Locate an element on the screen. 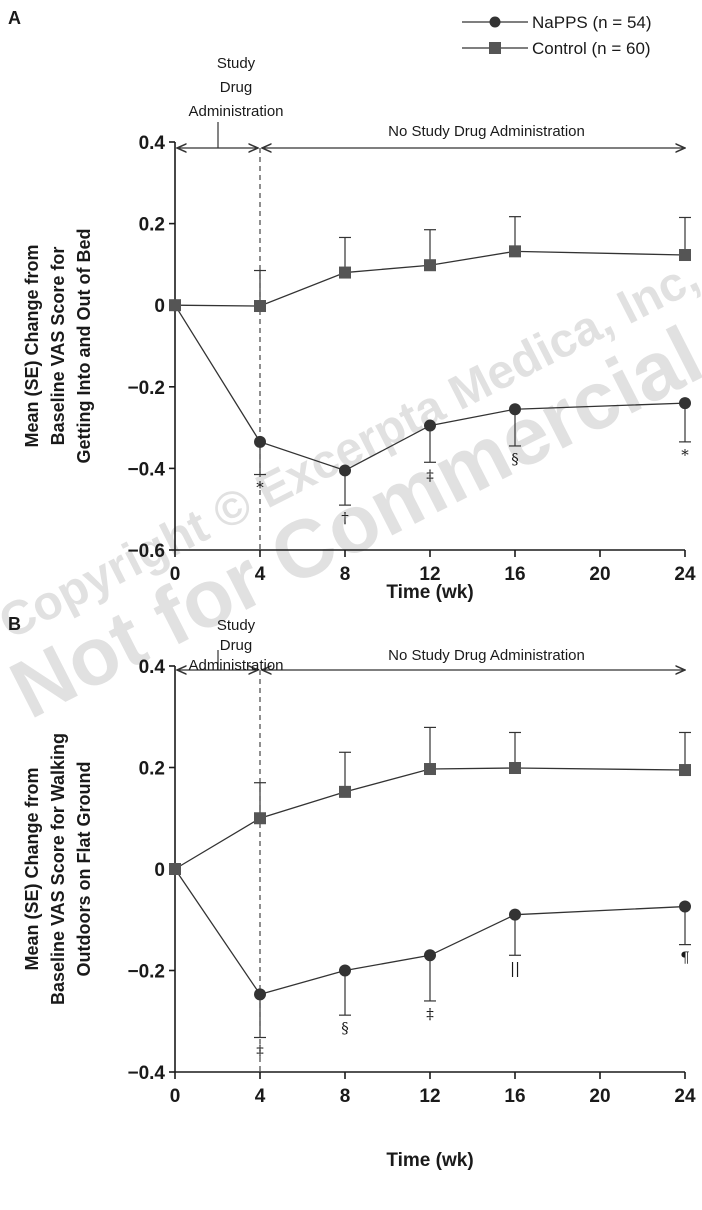 The width and height of the screenshot is (702, 1210). series-napps: ‡ § ‡ || ¶ is located at coordinates (430, 961).